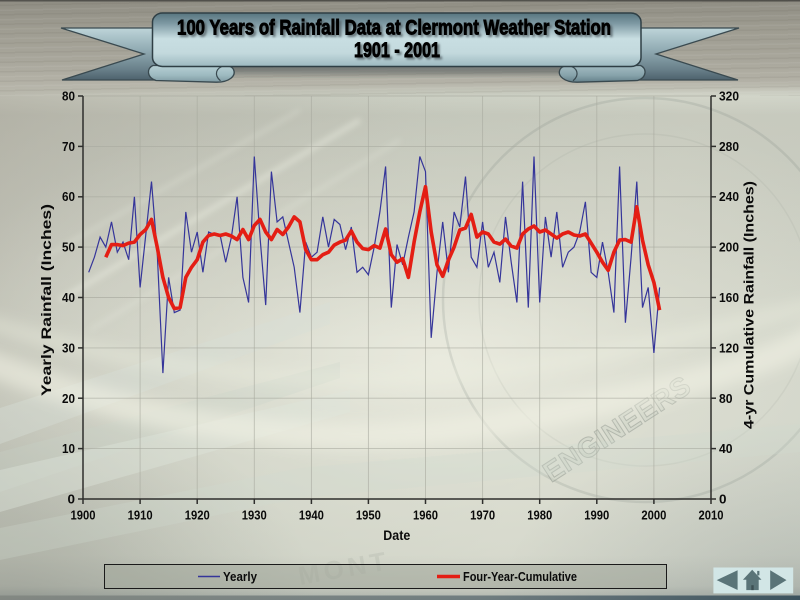  I want to click on svg-text: 2010, so click(711, 515).